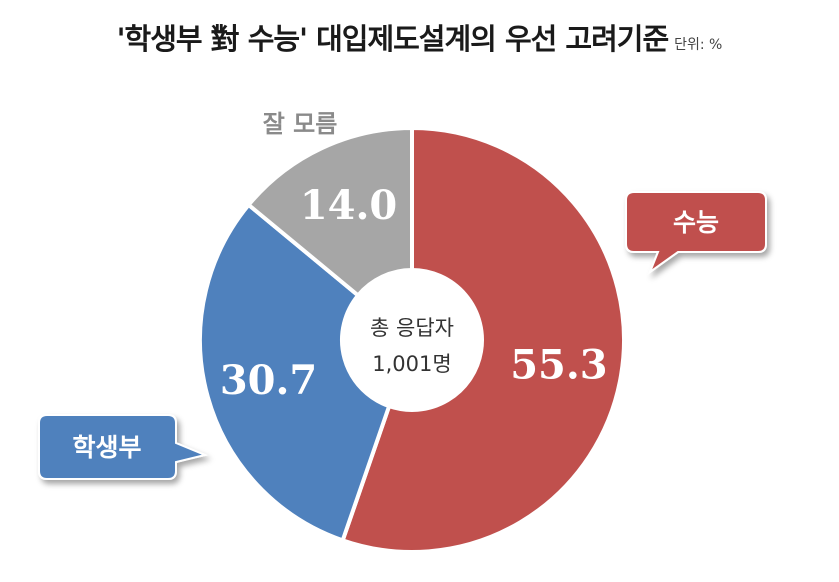  I want to click on callout-label-haksaengbu: 학생부, so click(106, 447).